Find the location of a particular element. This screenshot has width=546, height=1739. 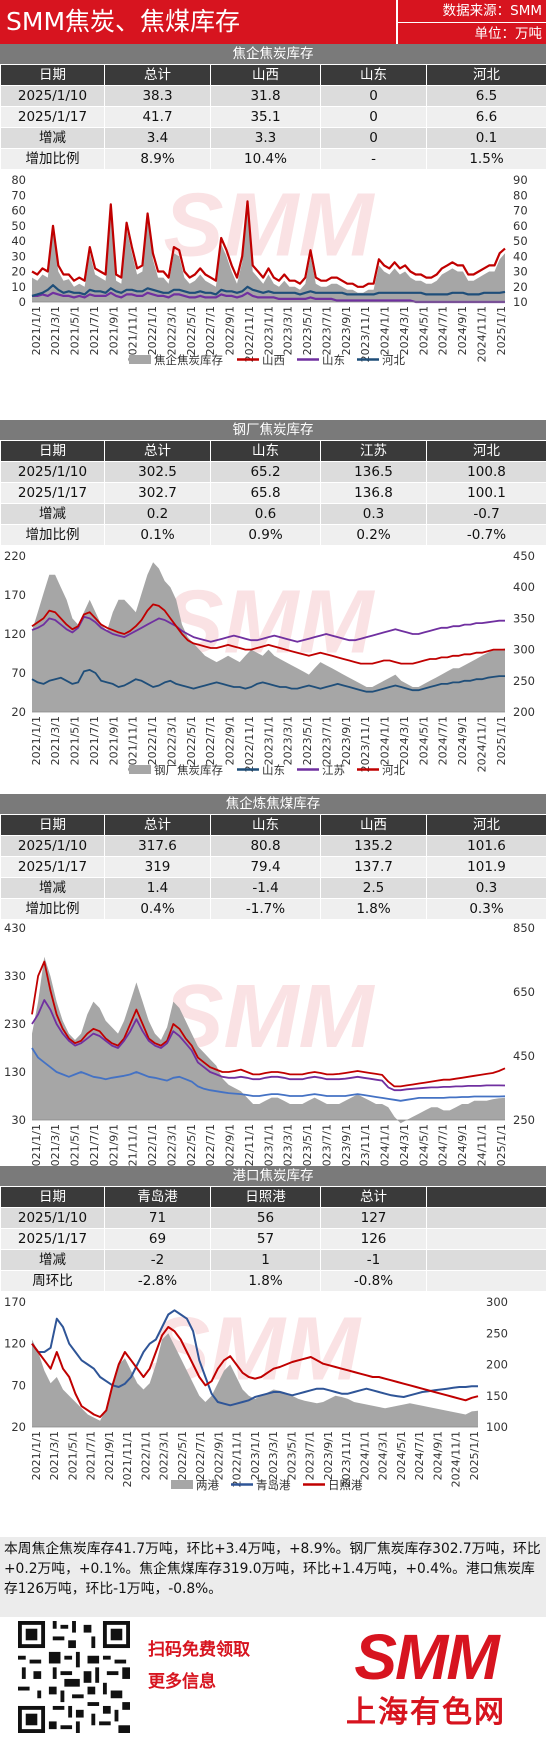

legend-label: 日照港 is located at coordinates (345, 1485).